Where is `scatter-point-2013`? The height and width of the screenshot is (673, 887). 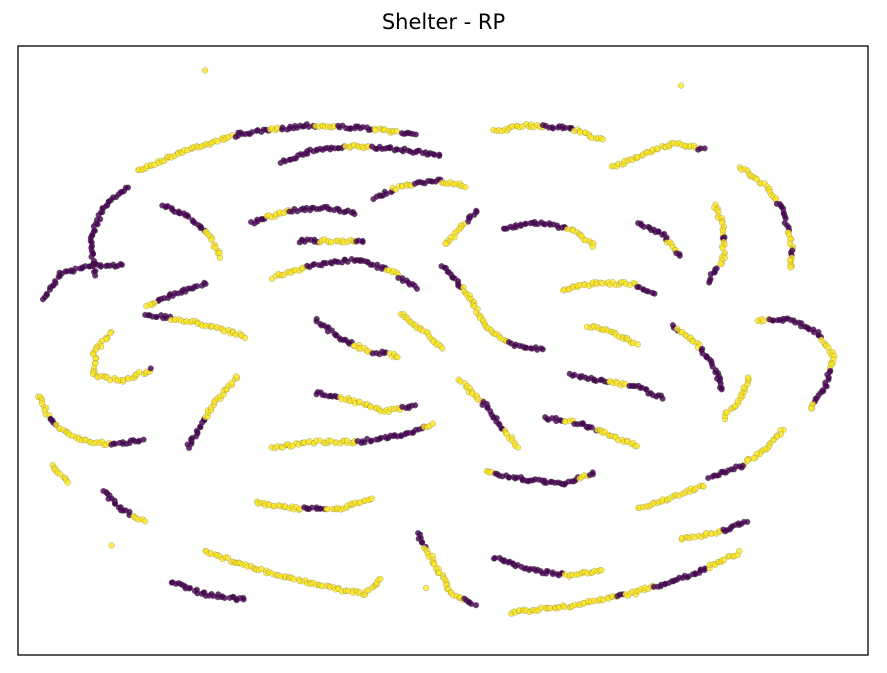 scatter-point-2013 is located at coordinates (111, 545).